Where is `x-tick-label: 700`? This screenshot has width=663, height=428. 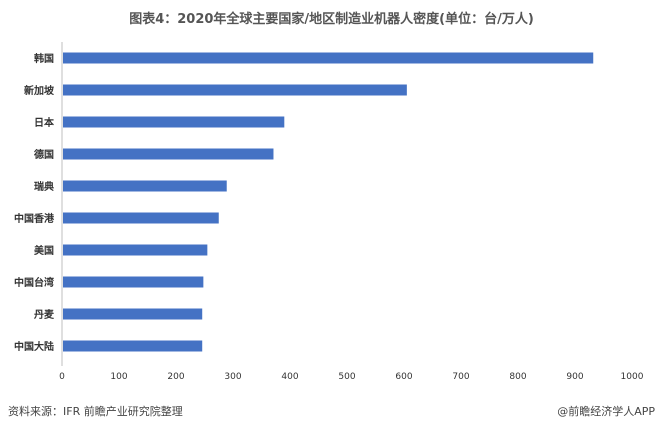
x-tick-label: 700 is located at coordinates (460, 377).